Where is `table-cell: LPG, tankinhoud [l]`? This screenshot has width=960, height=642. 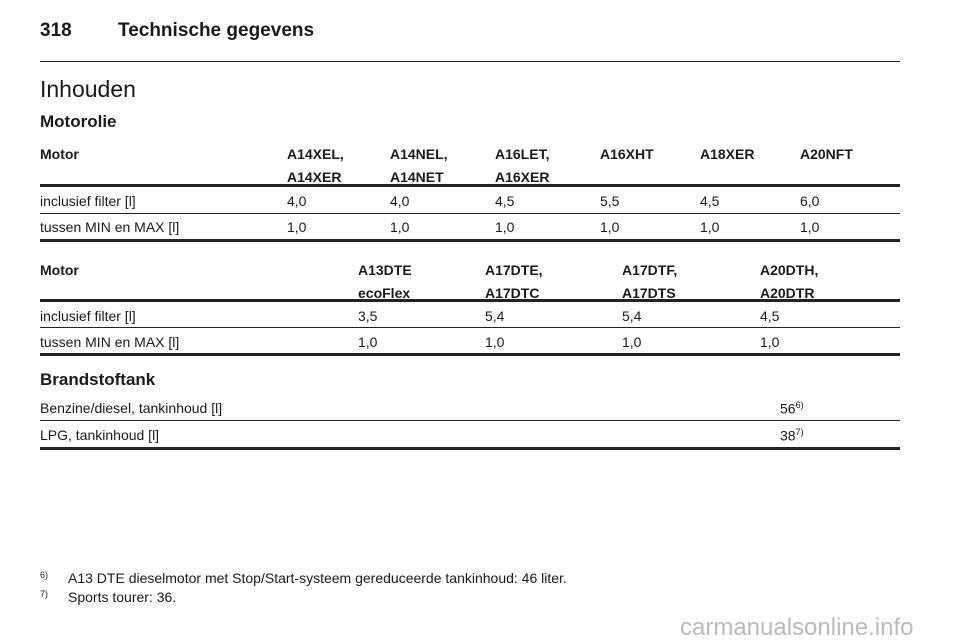 table-cell: LPG, tankinhoud [l] is located at coordinates (100, 435).